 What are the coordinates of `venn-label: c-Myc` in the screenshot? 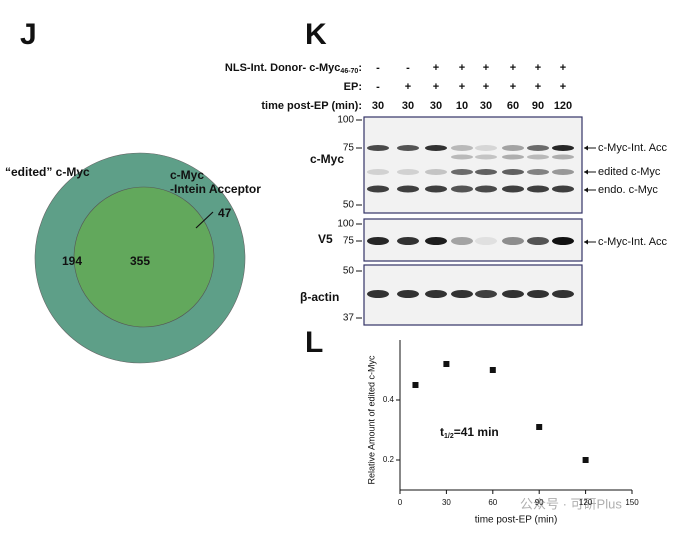 It's located at (187, 175).